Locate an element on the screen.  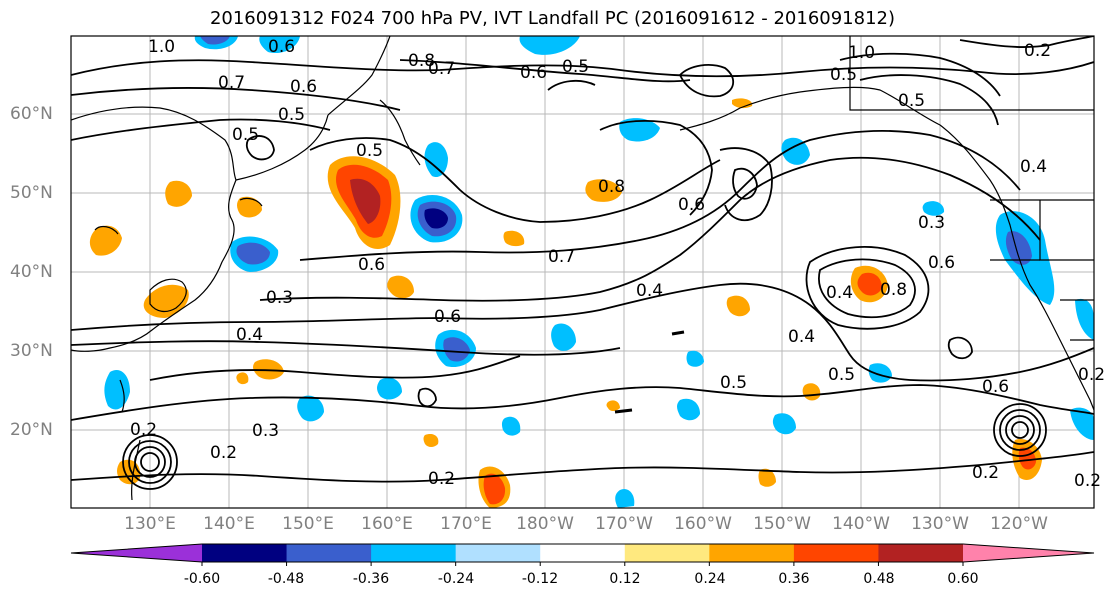
colorbar-tick-label: -0.12 is located at coordinates (540, 579).